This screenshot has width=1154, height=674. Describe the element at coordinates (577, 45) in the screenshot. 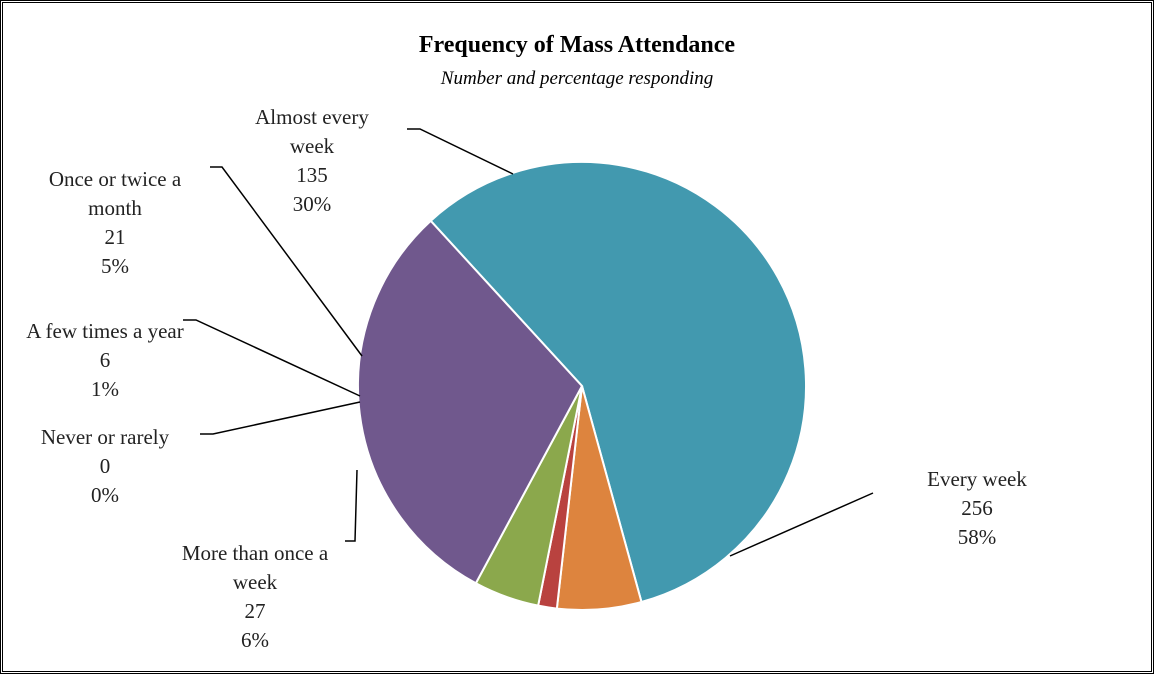

I see `chart-title: Frequency of Mass Attendance` at that location.